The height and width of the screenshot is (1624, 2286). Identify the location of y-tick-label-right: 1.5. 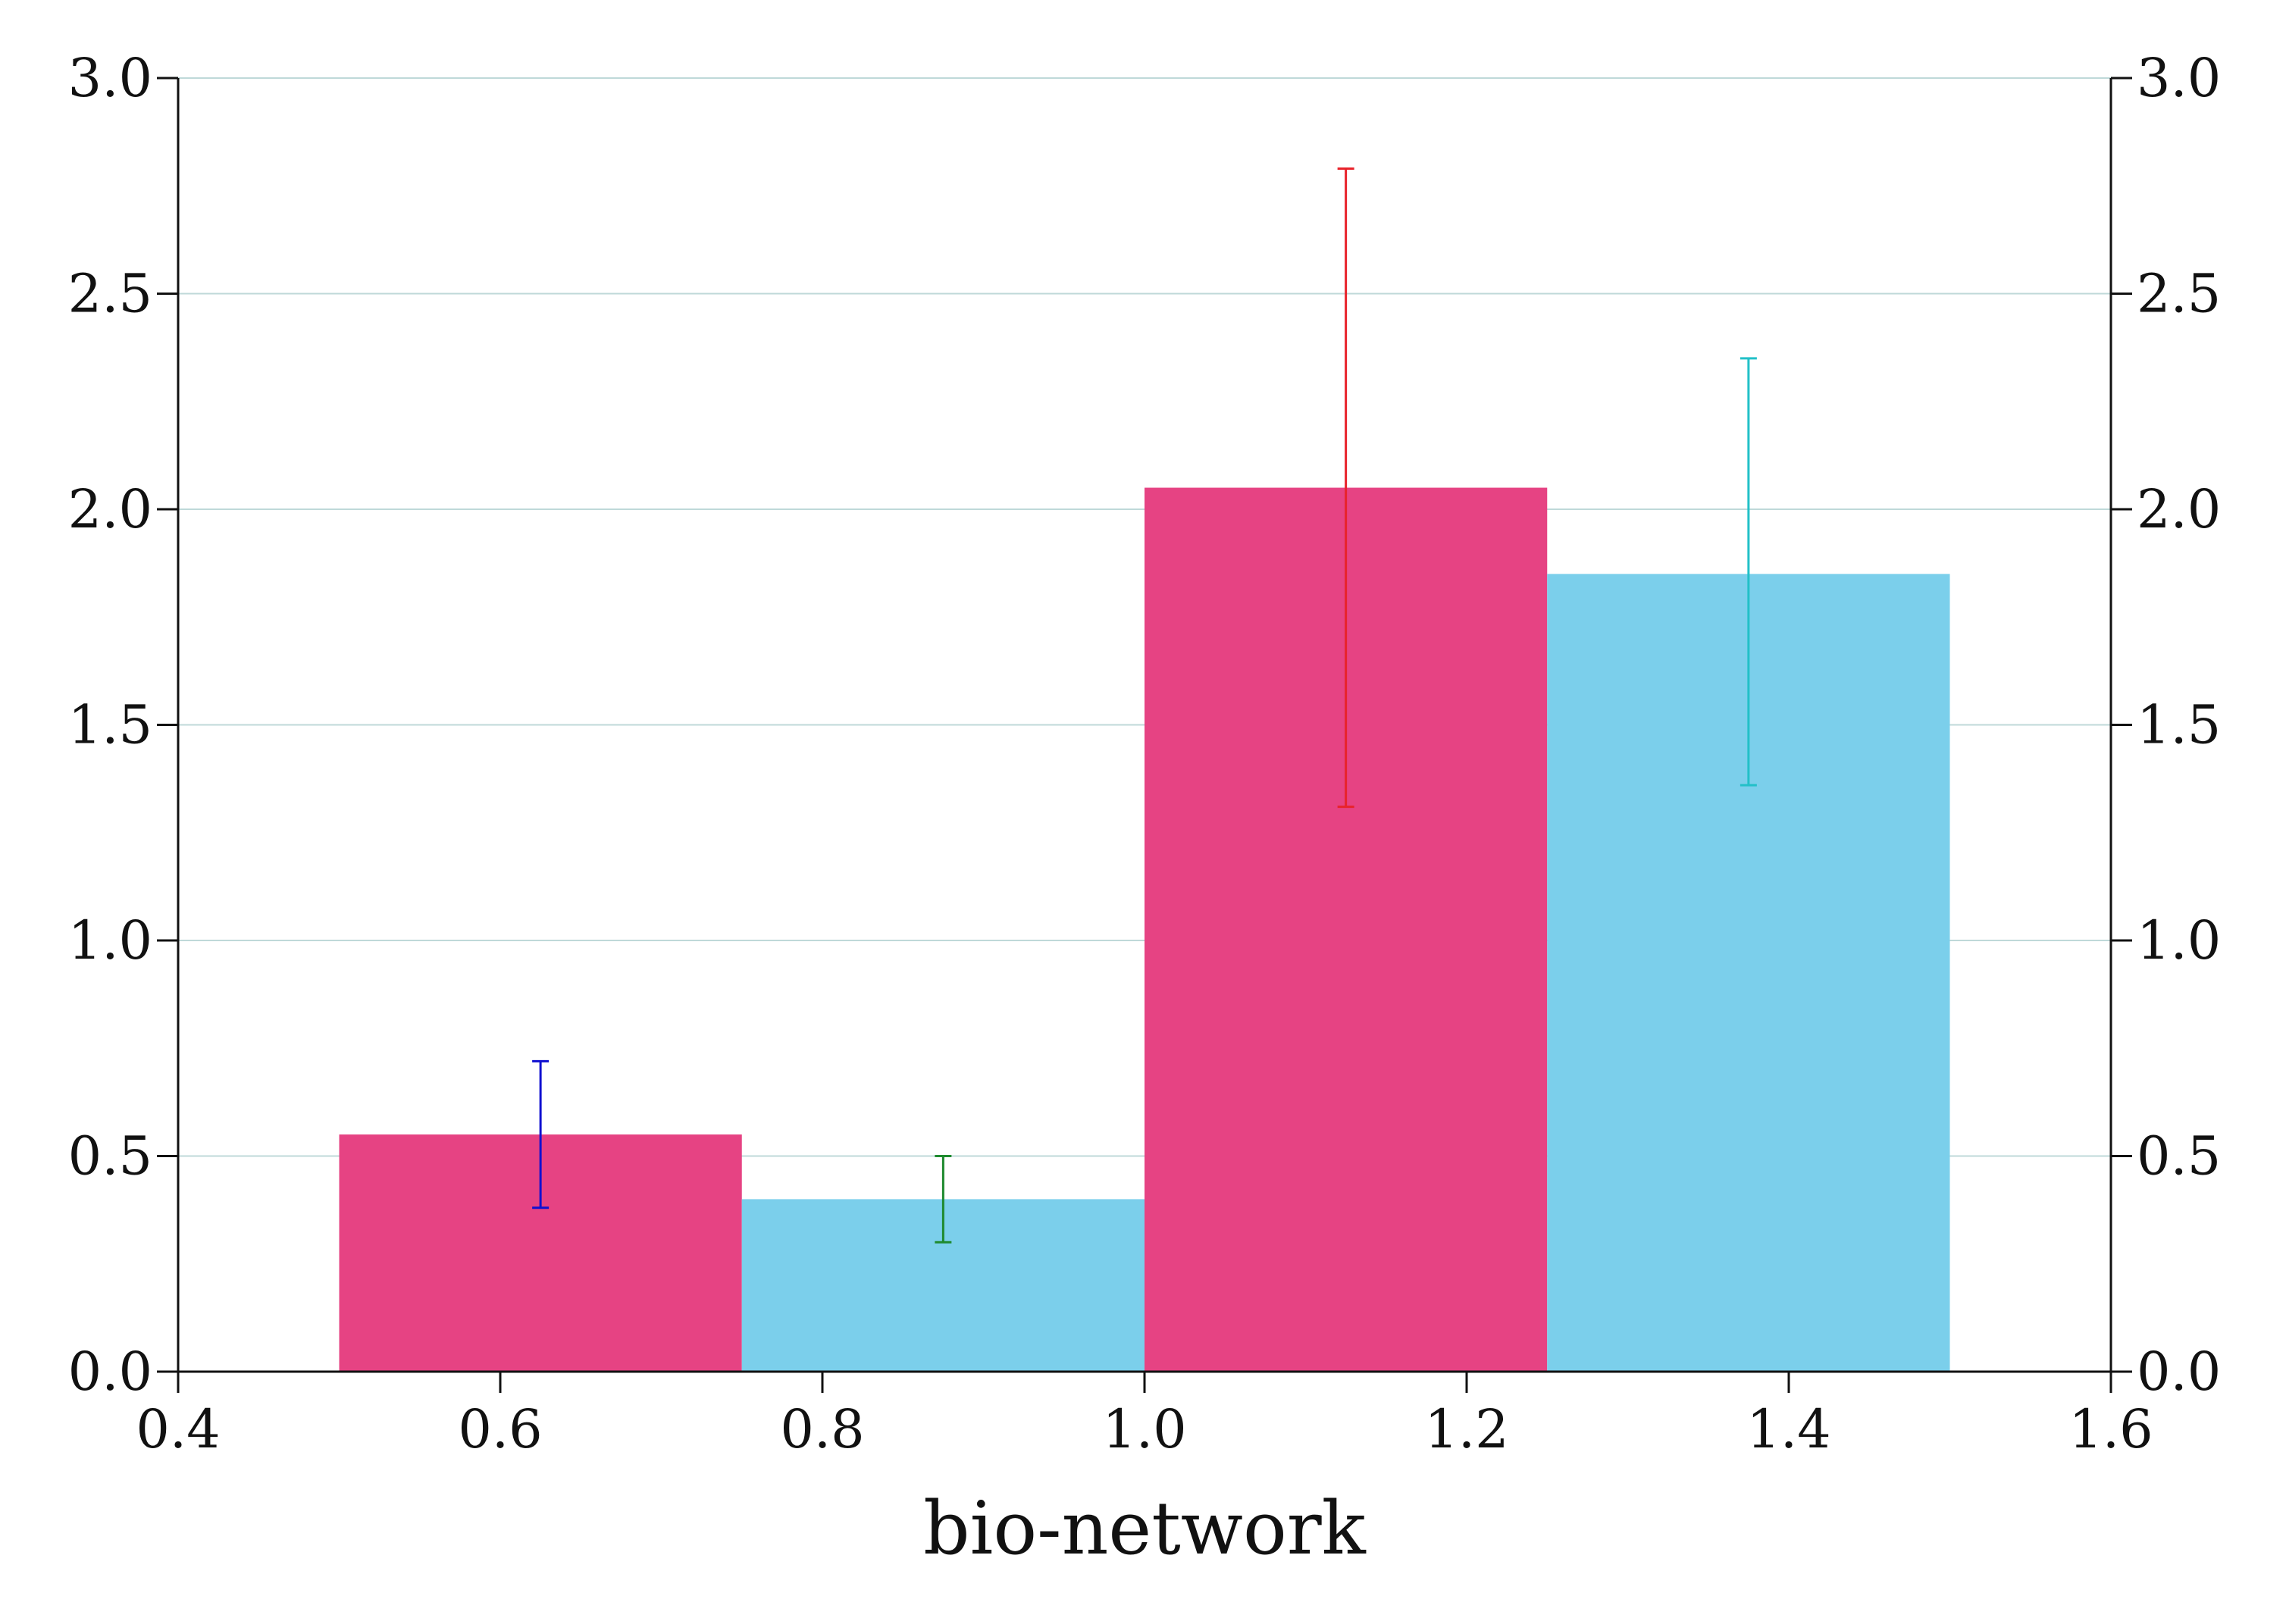
(2179, 725).